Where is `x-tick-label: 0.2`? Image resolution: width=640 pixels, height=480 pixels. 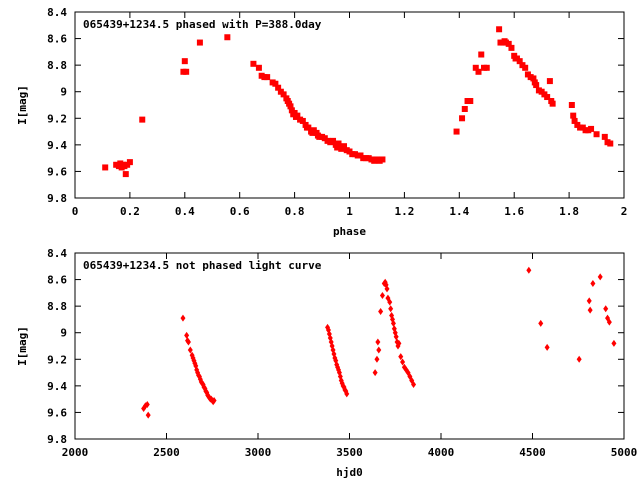
x-tick-label: 0.2 is located at coordinates (130, 211).